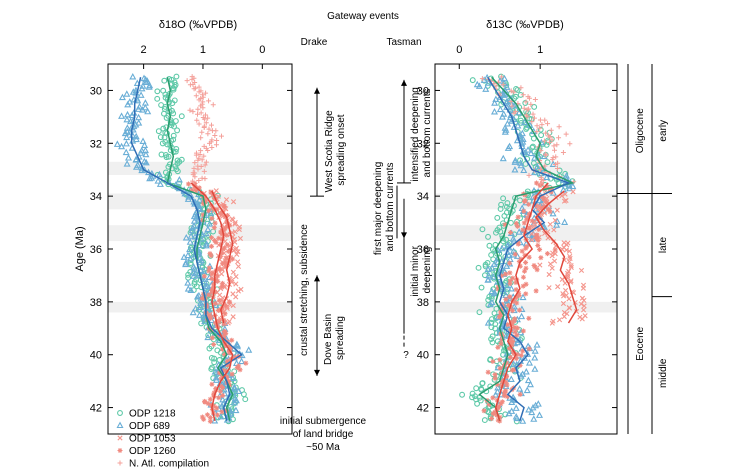  What do you see at coordinates (314, 42) in the screenshot?
I see `gateway-col-drake: Drake` at bounding box center [314, 42].